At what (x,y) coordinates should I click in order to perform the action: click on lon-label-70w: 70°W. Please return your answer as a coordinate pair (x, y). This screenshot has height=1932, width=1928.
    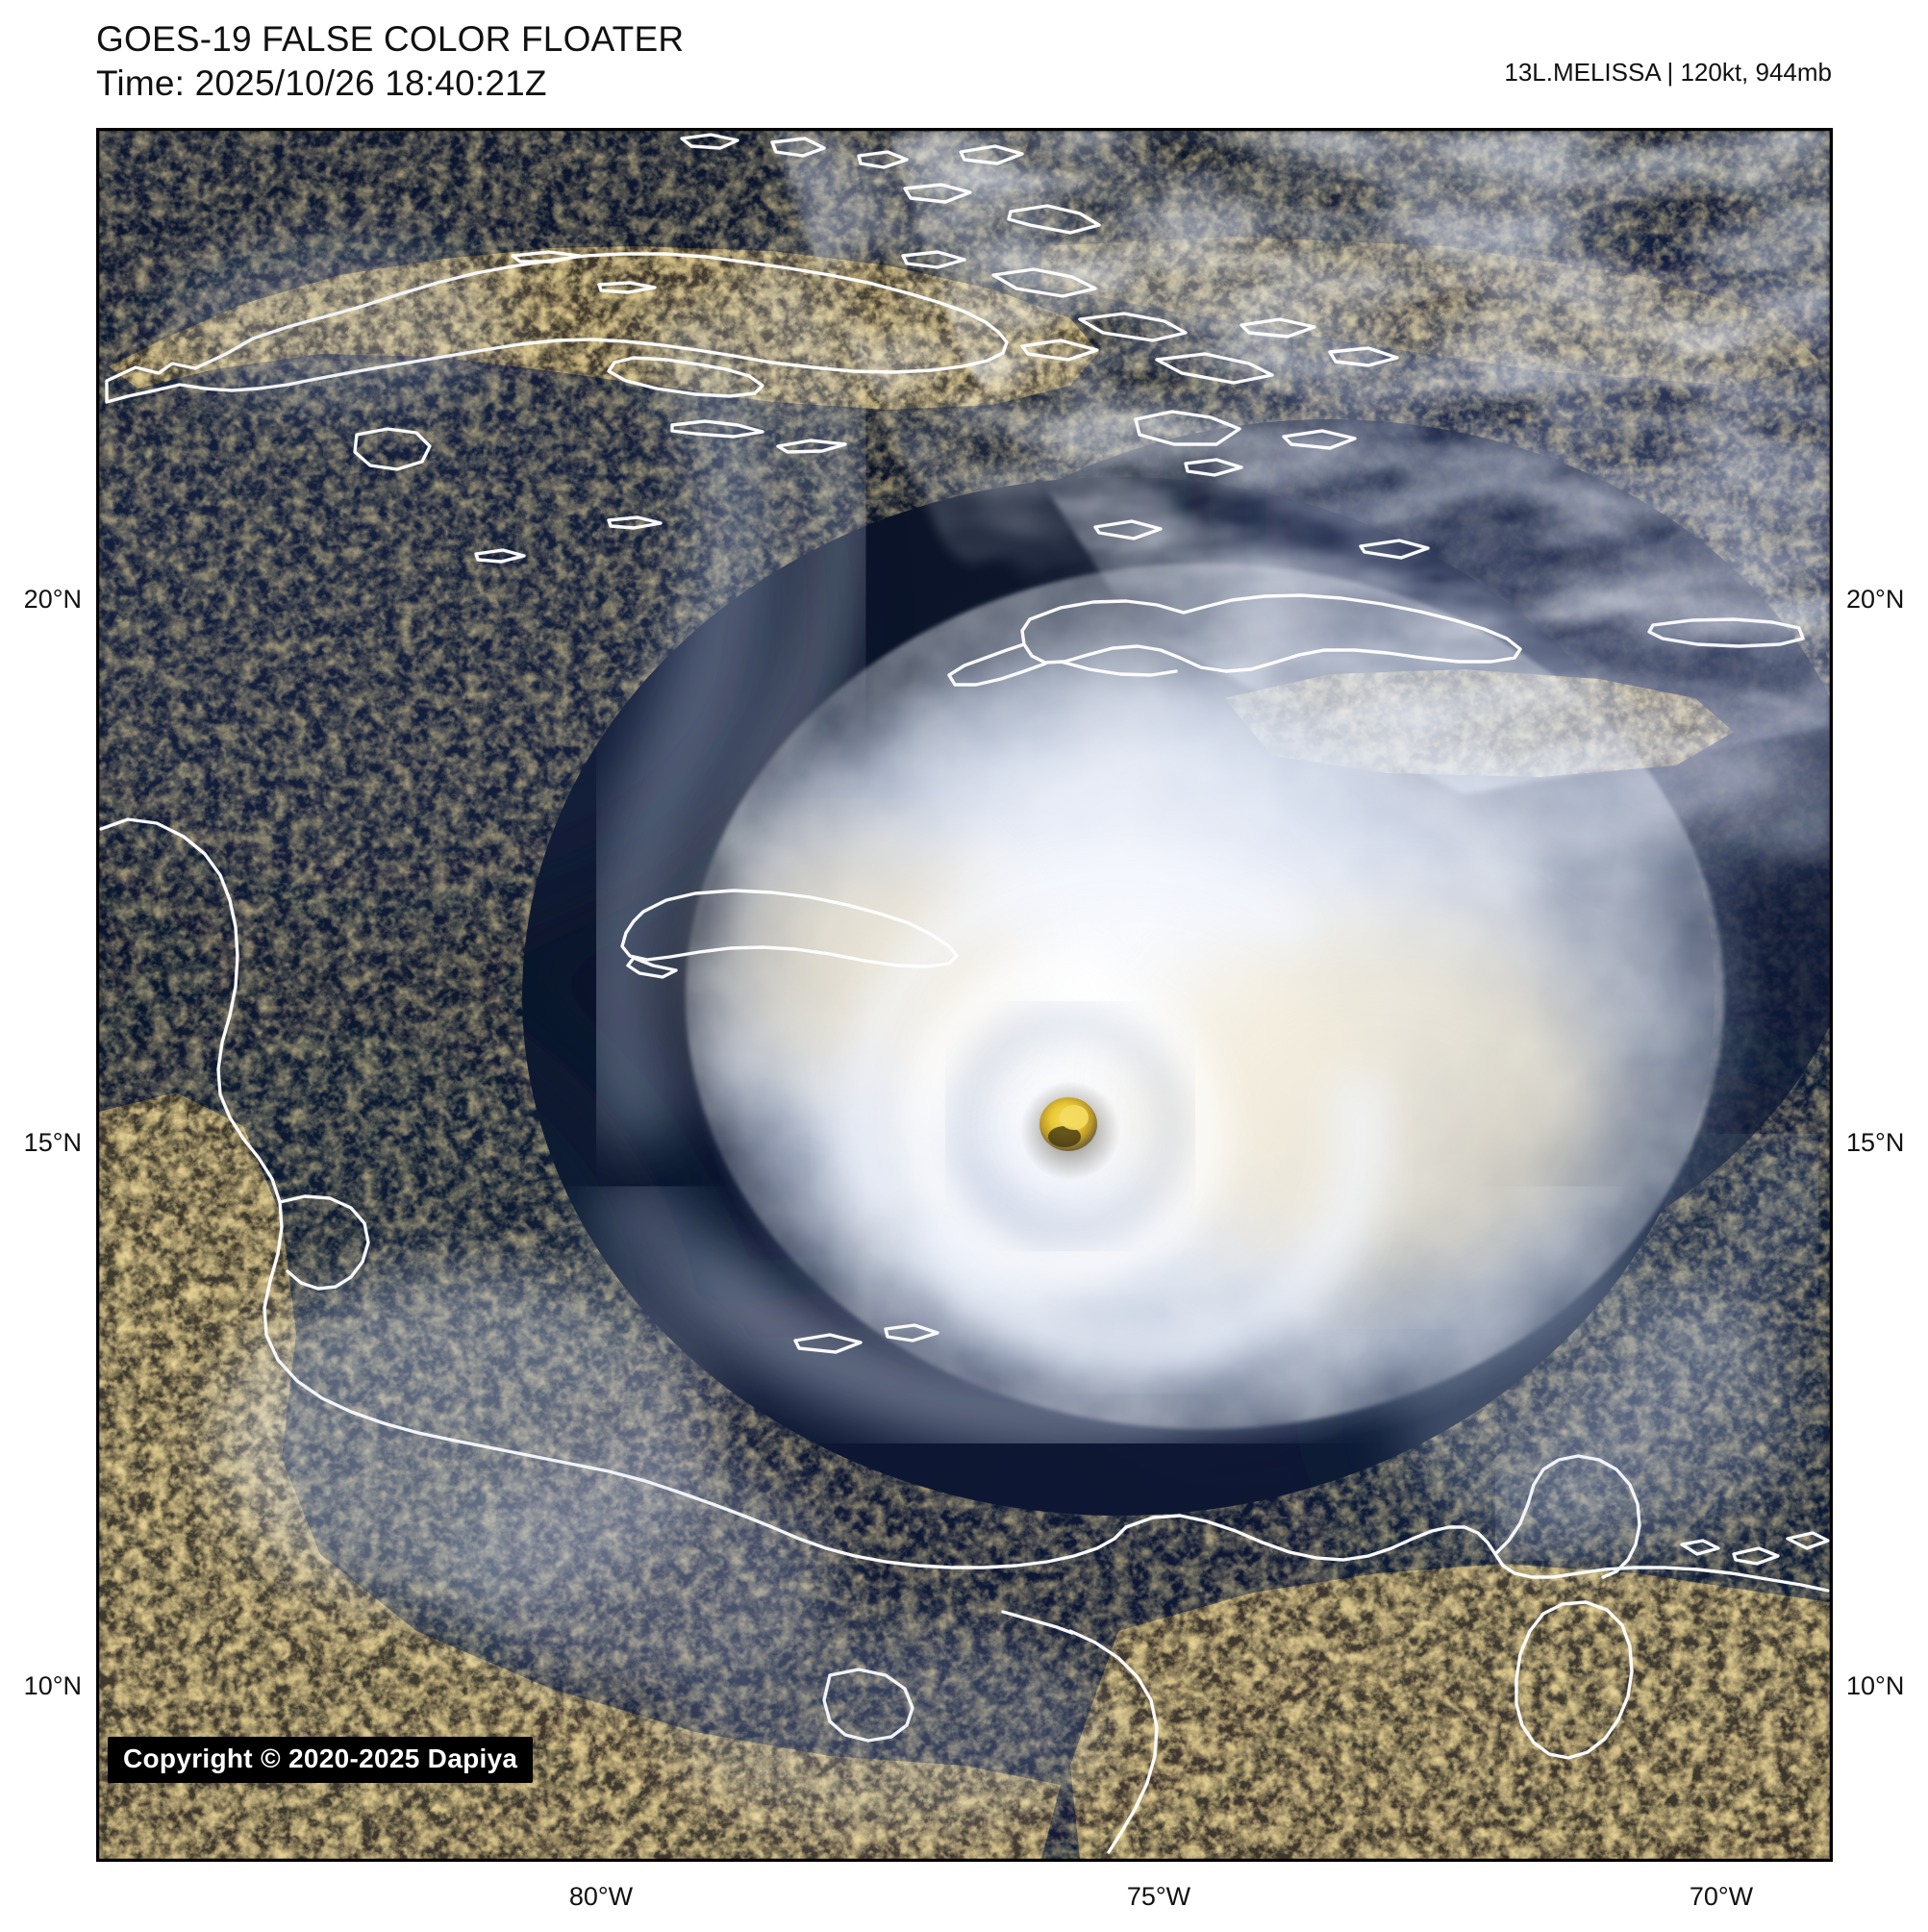
    Looking at the image, I should click on (1721, 1896).